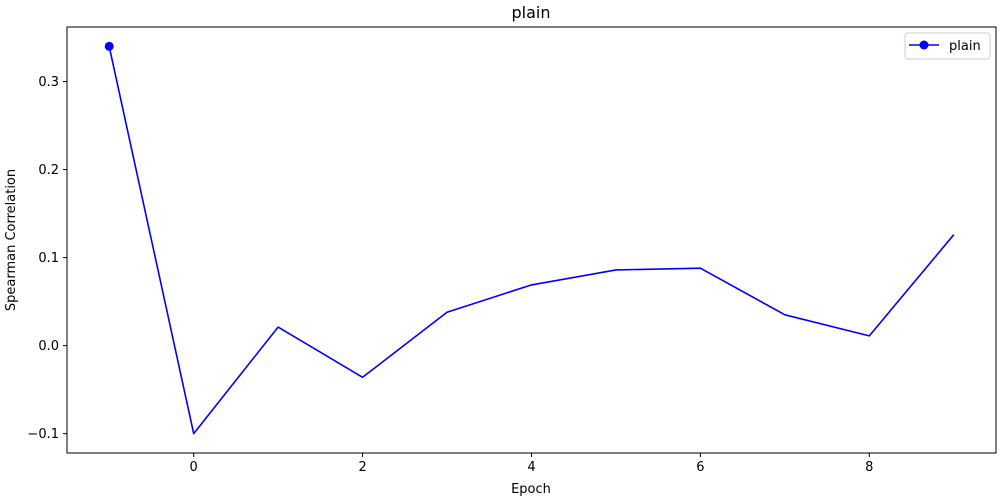  What do you see at coordinates (924, 45) in the screenshot?
I see `legend-marker-swatch` at bounding box center [924, 45].